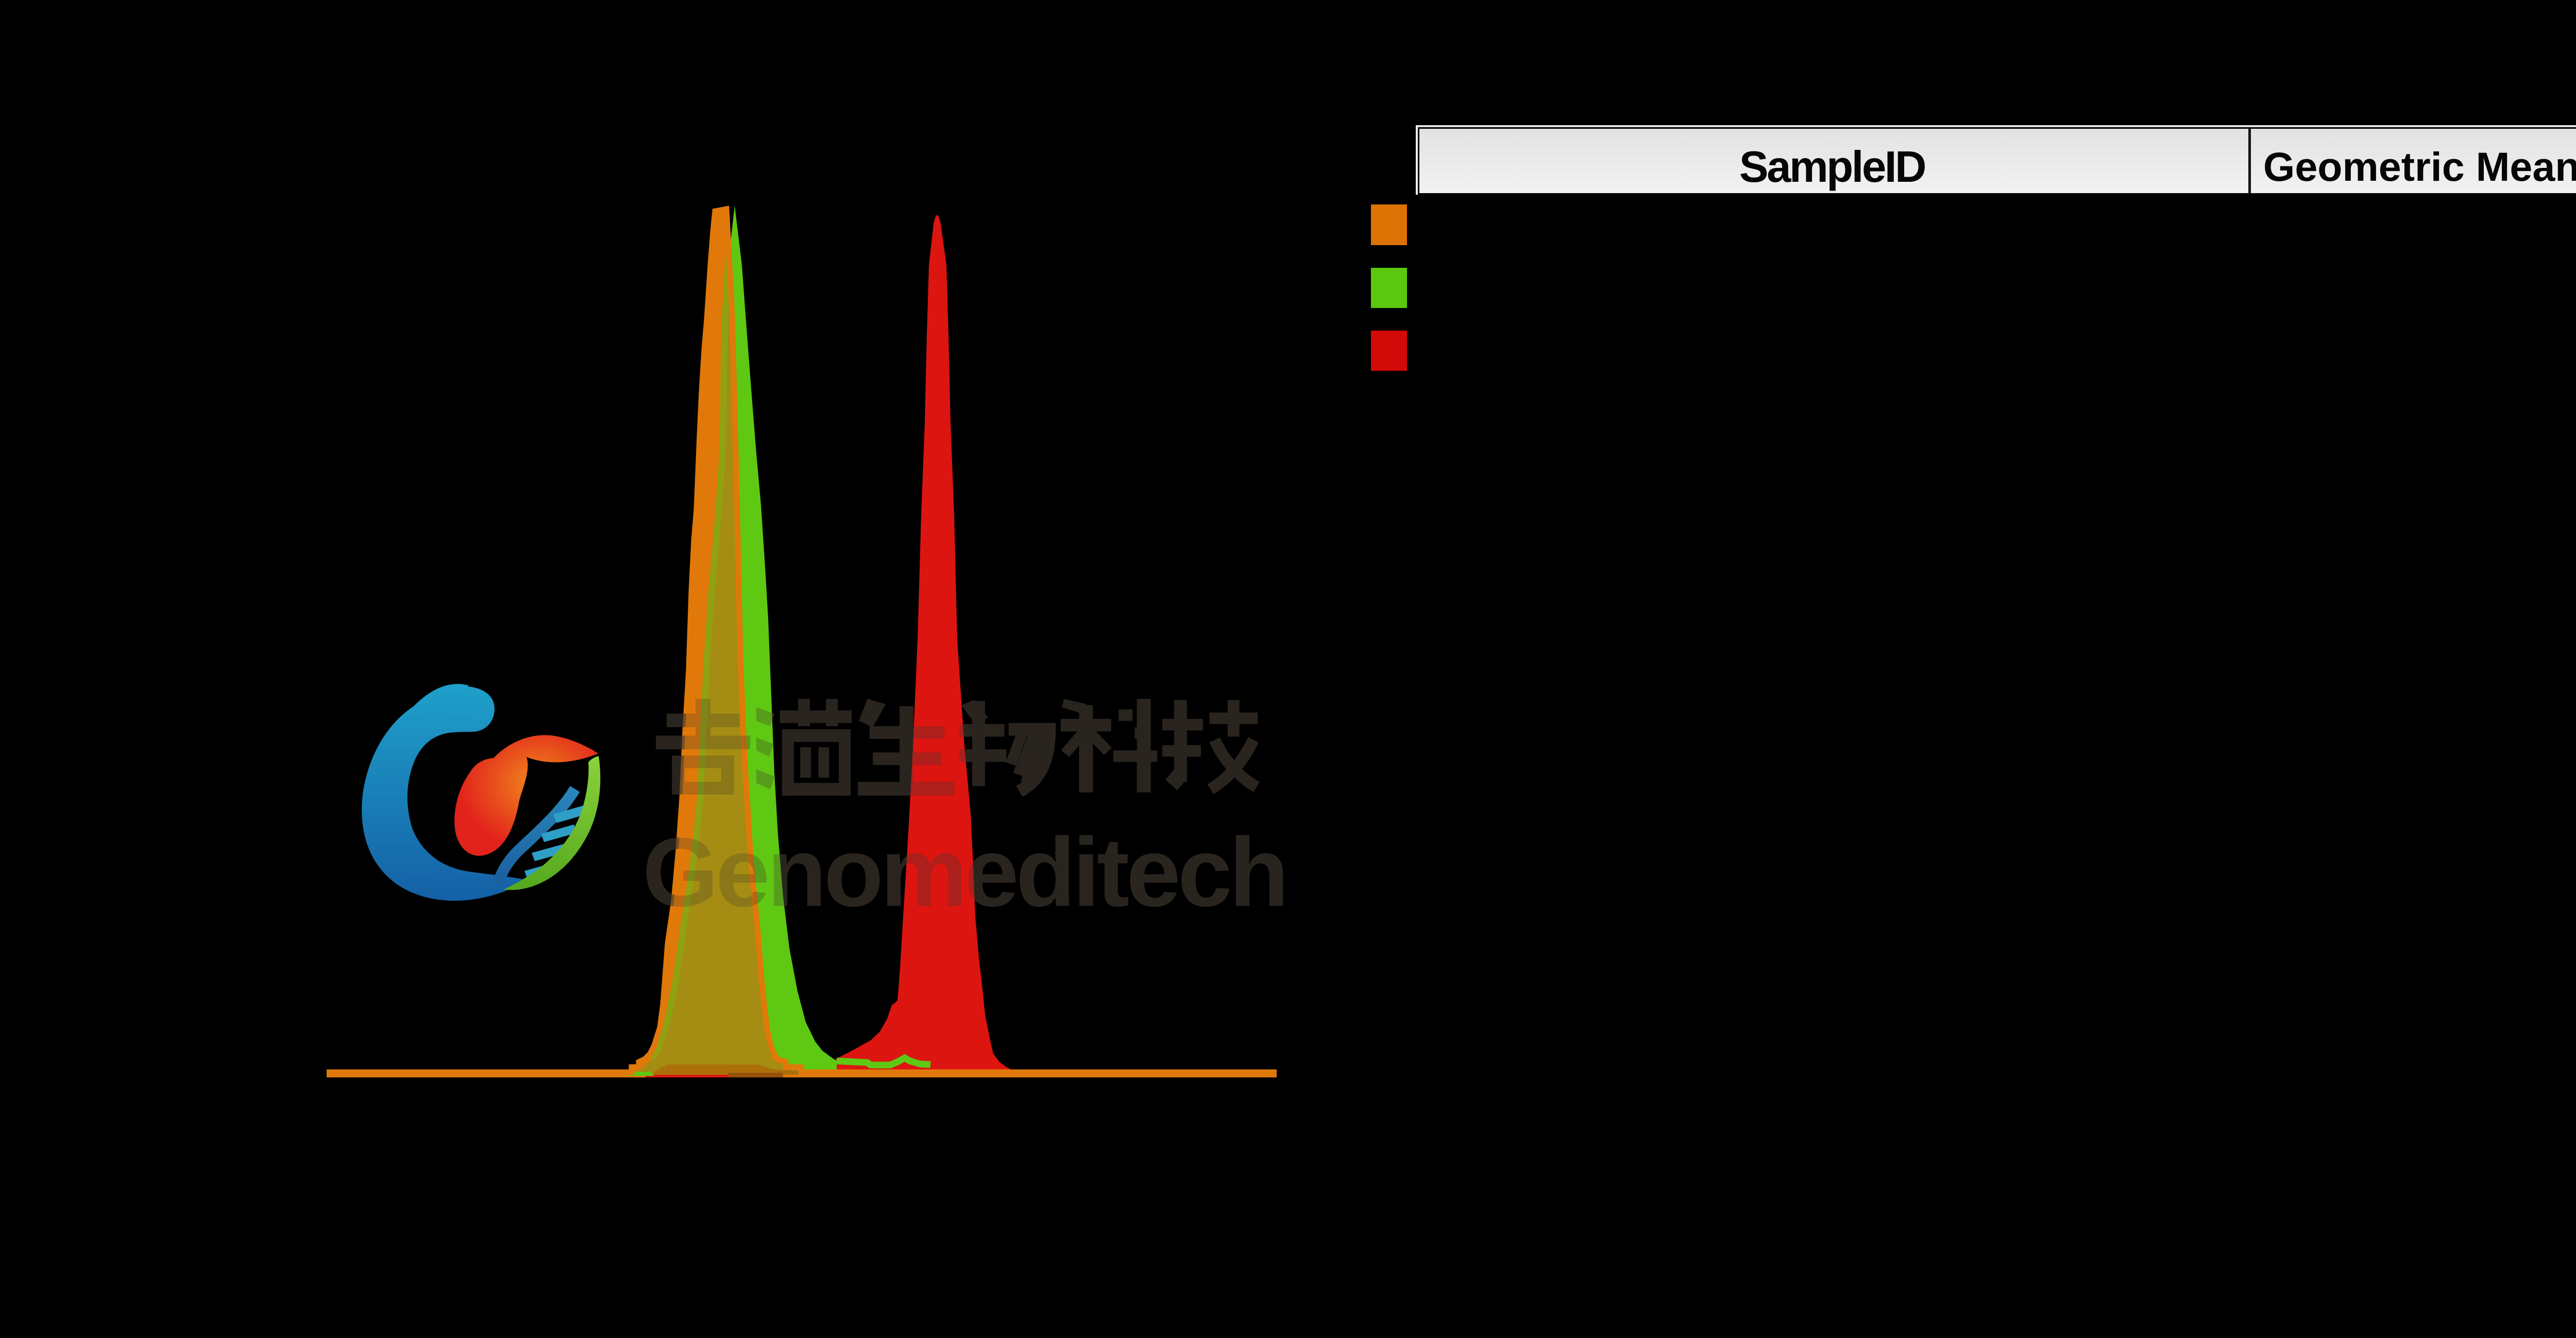  Describe the element at coordinates (964, 872) in the screenshot. I see `svg-text: Genomeditech` at that location.